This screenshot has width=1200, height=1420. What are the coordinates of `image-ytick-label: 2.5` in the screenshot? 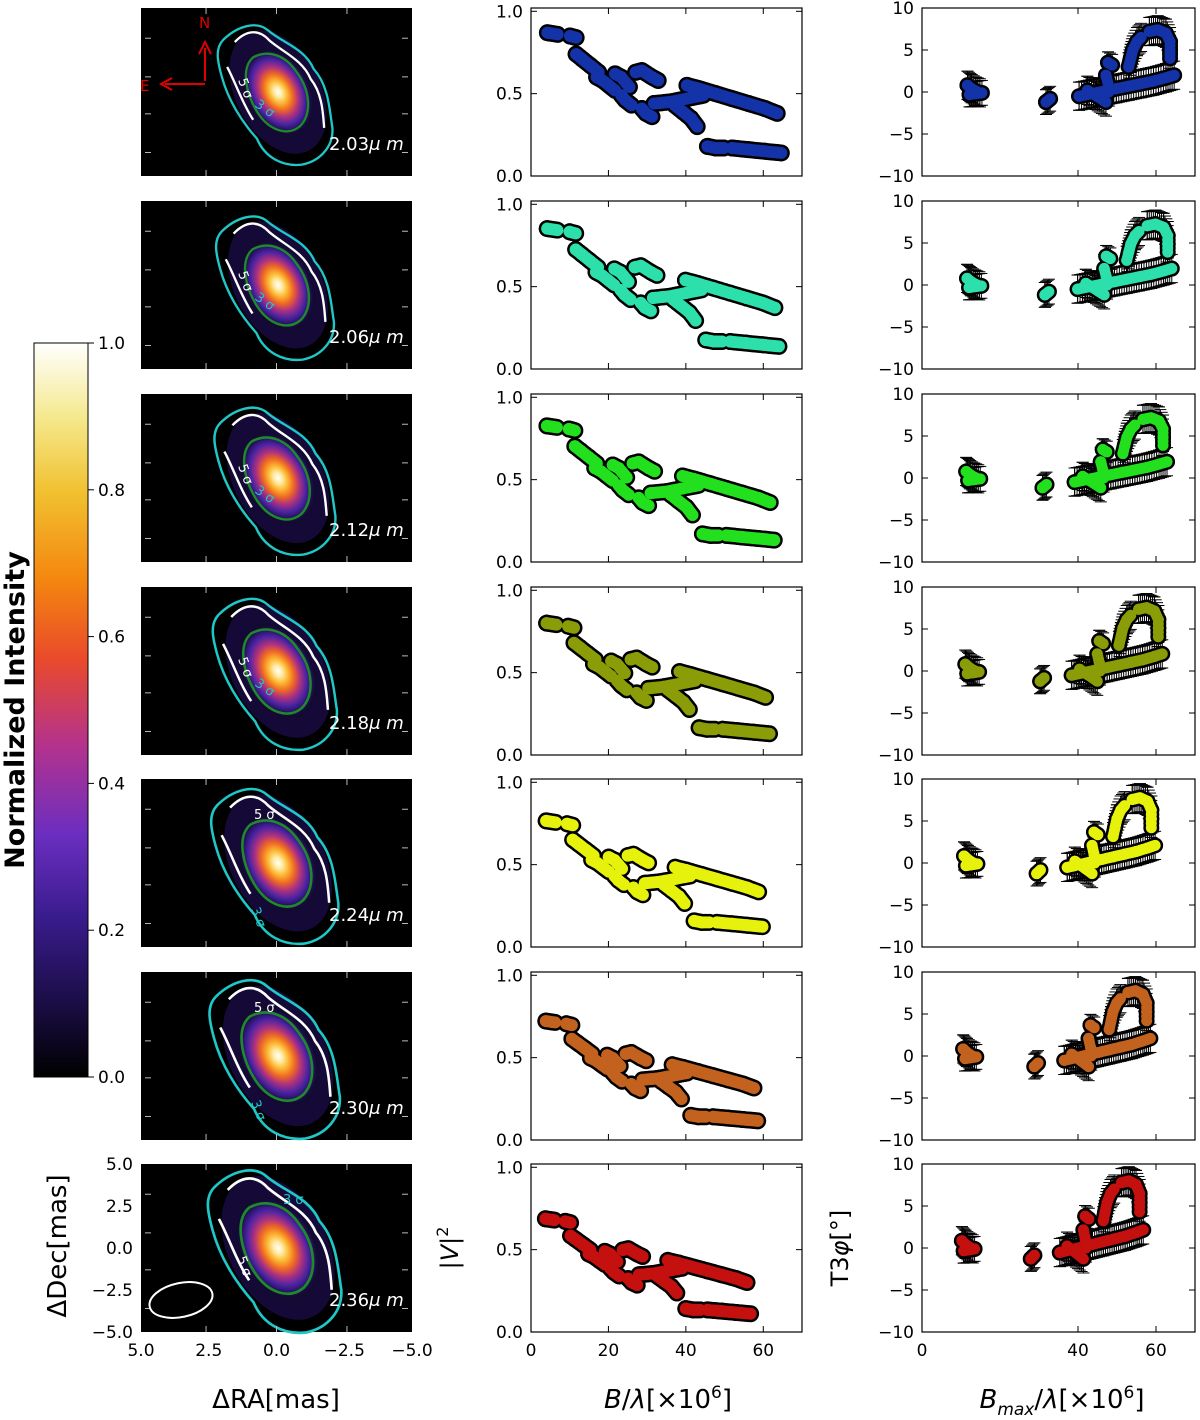 It's located at (119, 1207).